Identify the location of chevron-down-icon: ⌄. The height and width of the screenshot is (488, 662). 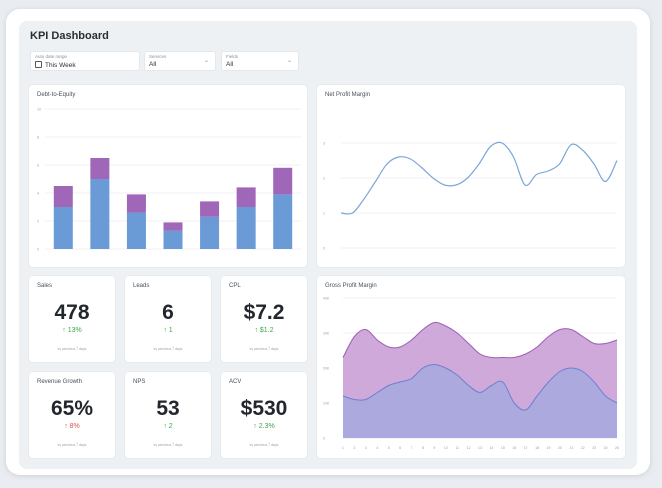
(289, 61).